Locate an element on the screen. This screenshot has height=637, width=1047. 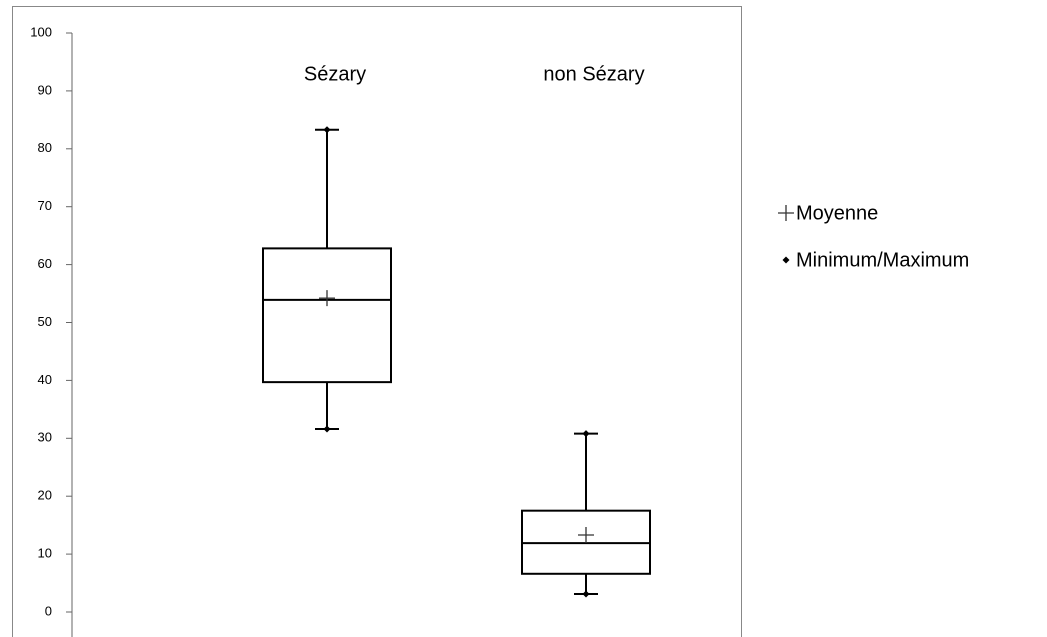
y-tick-label: 80 is located at coordinates (45, 147).